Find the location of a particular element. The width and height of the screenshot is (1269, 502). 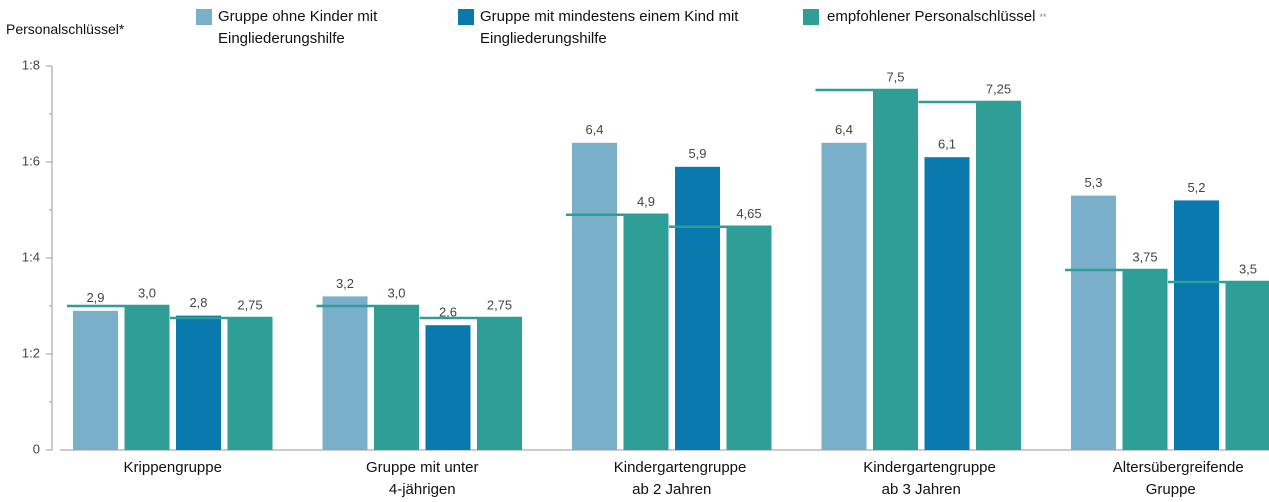

x-tick-label: Krippengruppe is located at coordinates (172, 467).